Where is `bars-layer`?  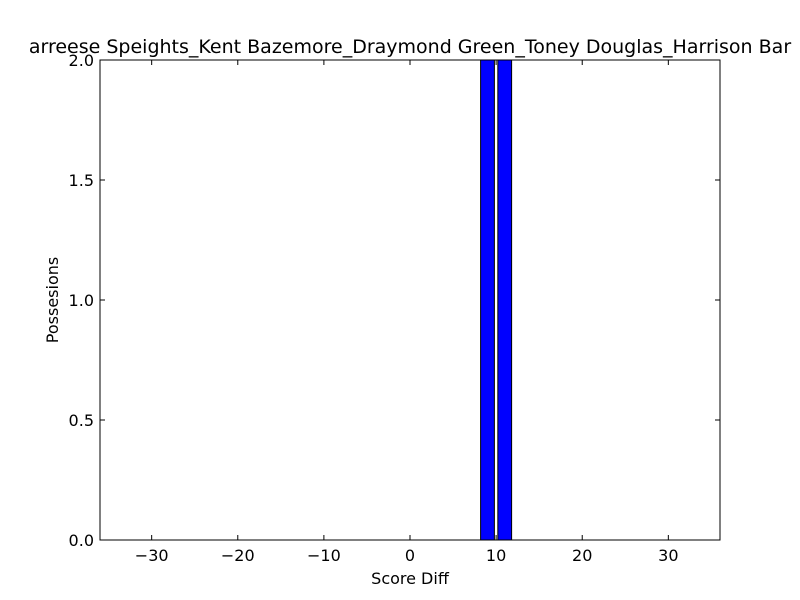 bars-layer is located at coordinates (496, 300).